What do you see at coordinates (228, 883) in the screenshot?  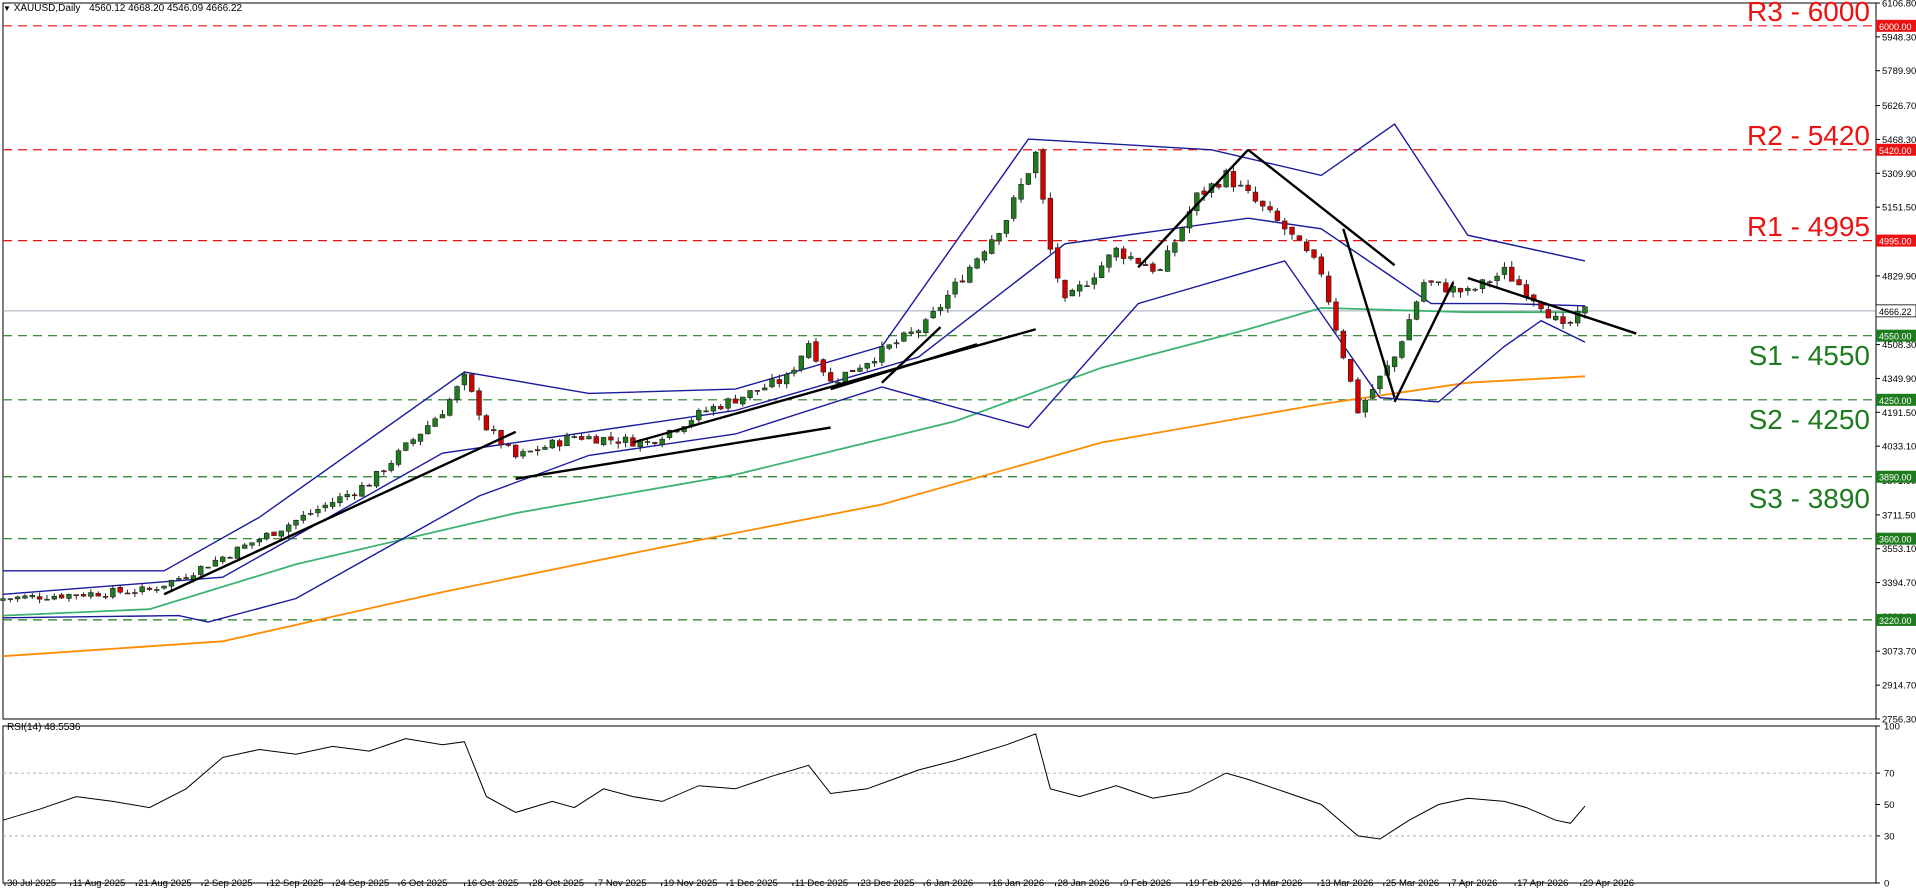 I see `x-tick-label: 2 Sep 2025` at bounding box center [228, 883].